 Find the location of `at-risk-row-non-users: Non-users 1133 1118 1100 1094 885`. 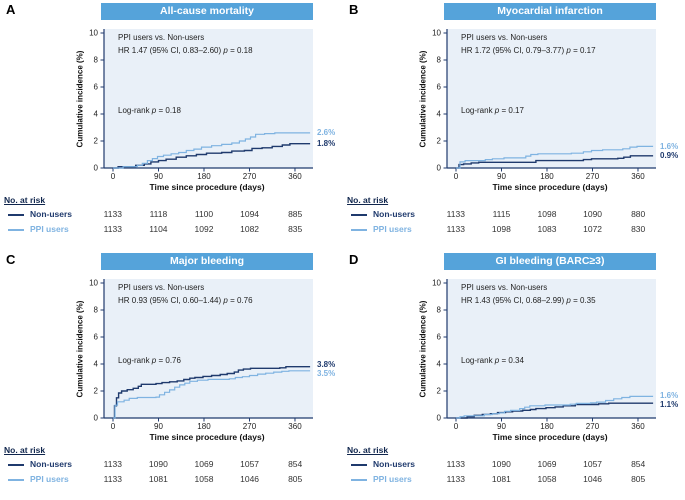

at-risk-row-non-users: Non-users 1133 1118 1100 1094 885 is located at coordinates (171, 215).